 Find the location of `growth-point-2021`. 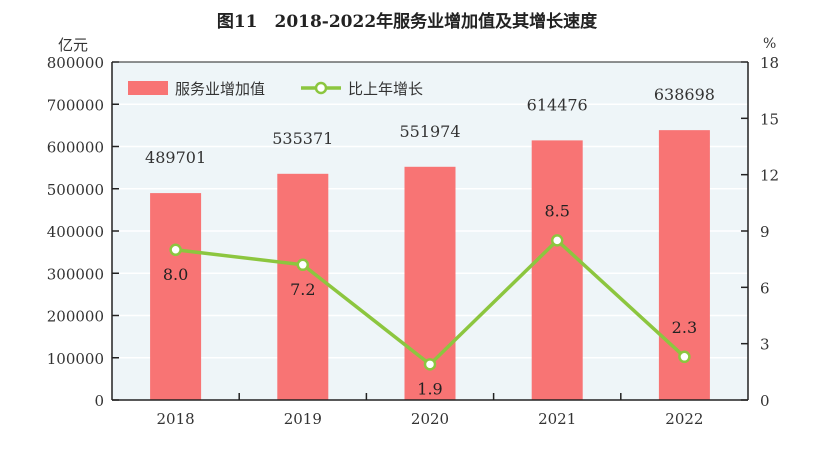

growth-point-2021 is located at coordinates (557, 240).